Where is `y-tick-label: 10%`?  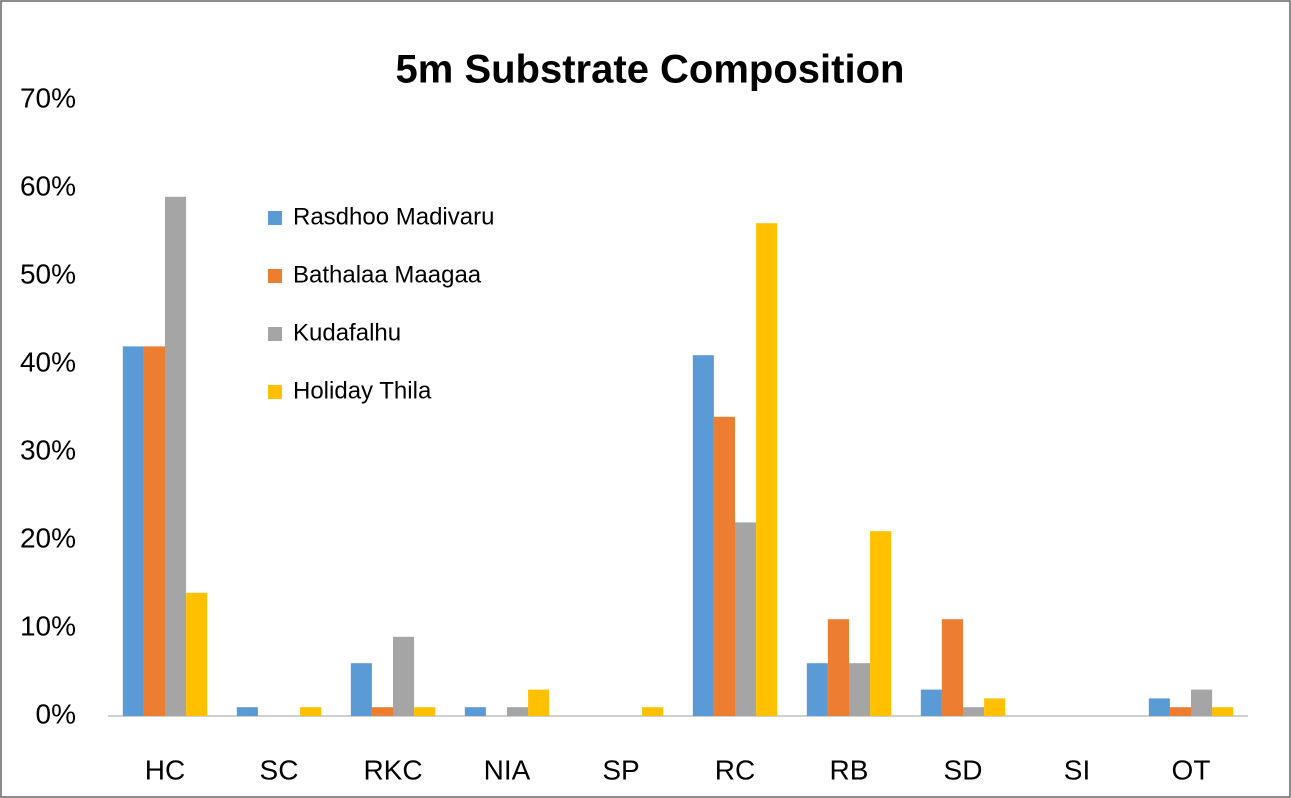
y-tick-label: 10% is located at coordinates (48, 625).